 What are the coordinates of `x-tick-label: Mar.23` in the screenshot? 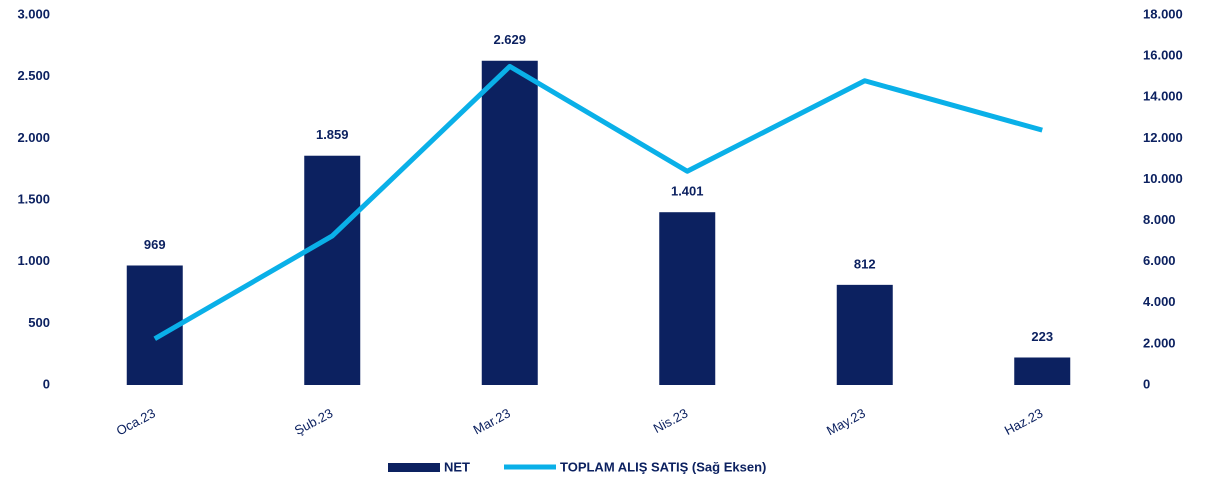 It's located at (492, 421).